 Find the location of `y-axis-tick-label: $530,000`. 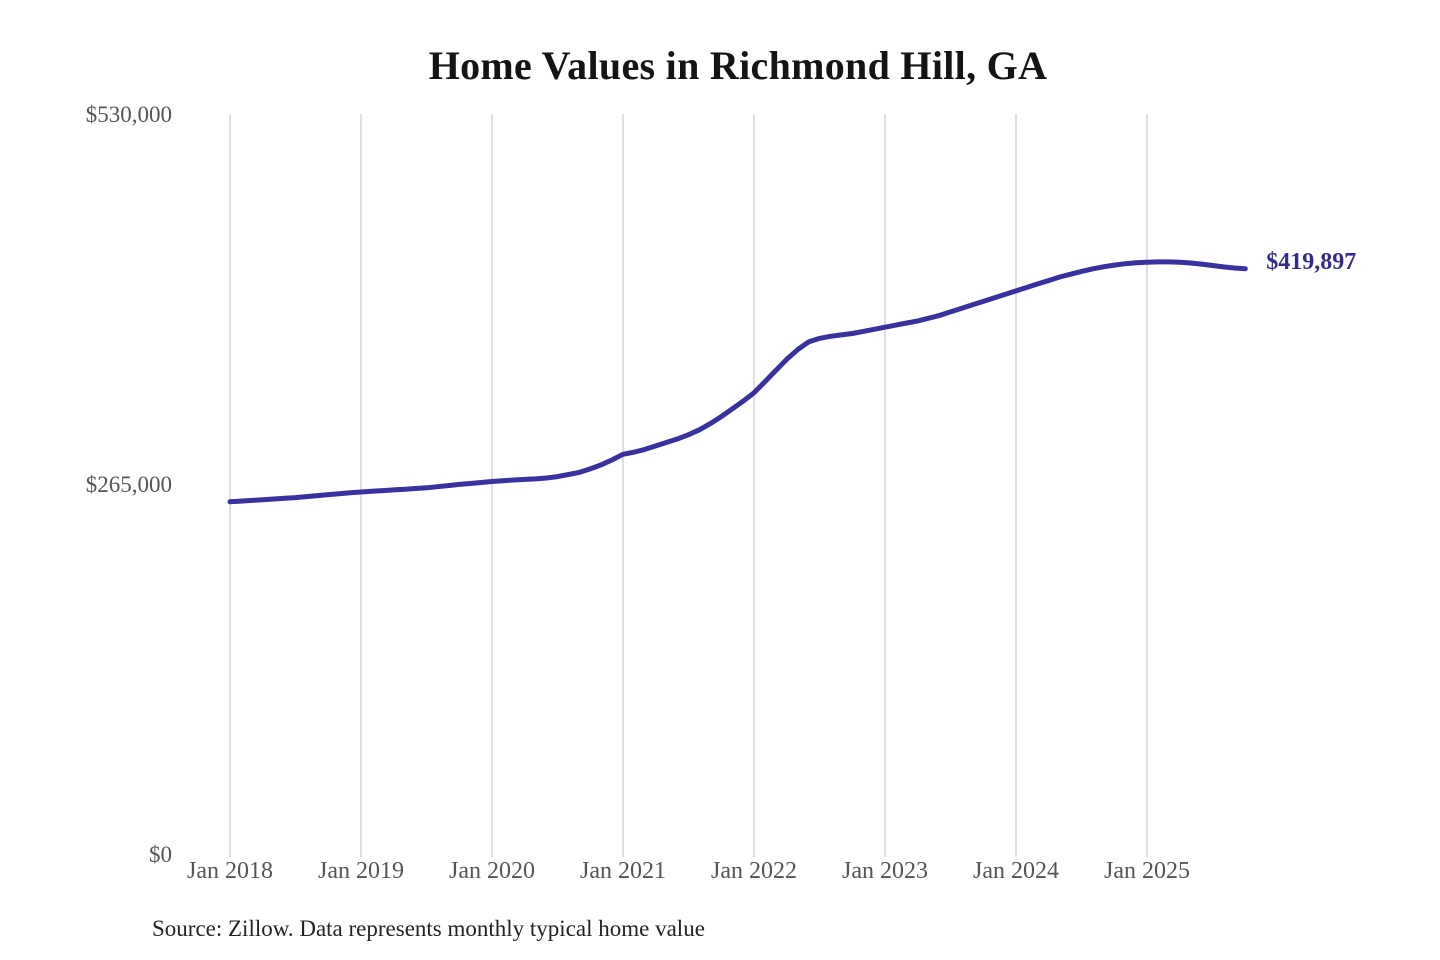

y-axis-tick-label: $530,000 is located at coordinates (128, 114).